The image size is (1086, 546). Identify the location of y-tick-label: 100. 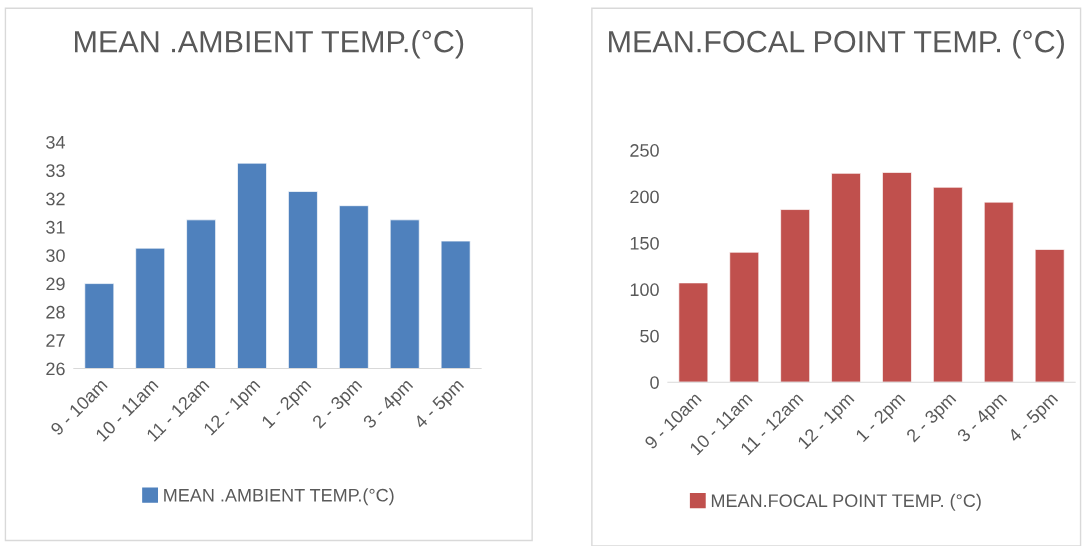
(644, 290).